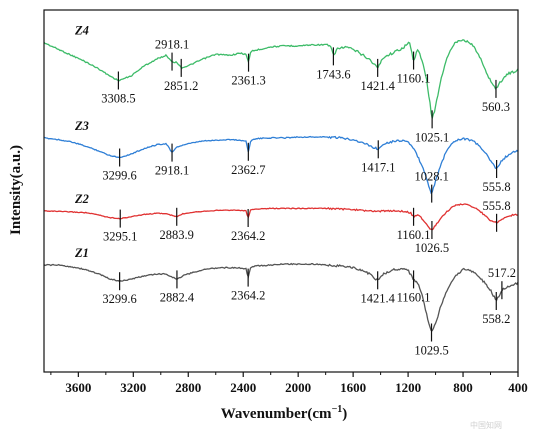 The width and height of the screenshot is (550, 441). What do you see at coordinates (81, 126) in the screenshot?
I see `series-label-z3: Z3` at bounding box center [81, 126].